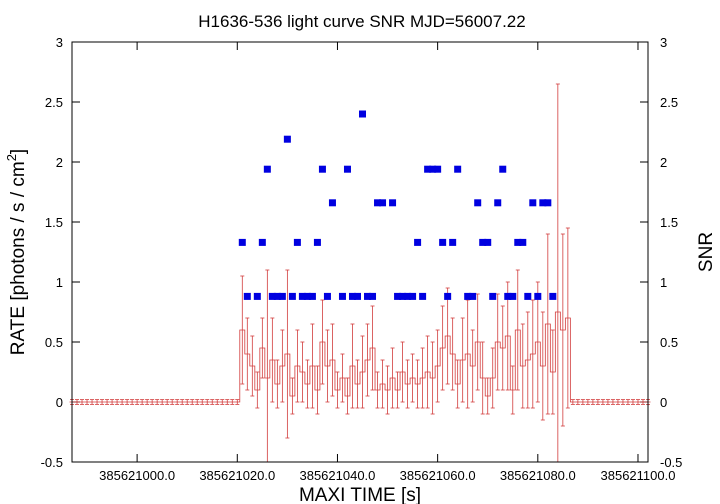 The image size is (720, 504). What do you see at coordinates (237, 475) in the screenshot?
I see `x-tick-label: 385621020.0` at bounding box center [237, 475].